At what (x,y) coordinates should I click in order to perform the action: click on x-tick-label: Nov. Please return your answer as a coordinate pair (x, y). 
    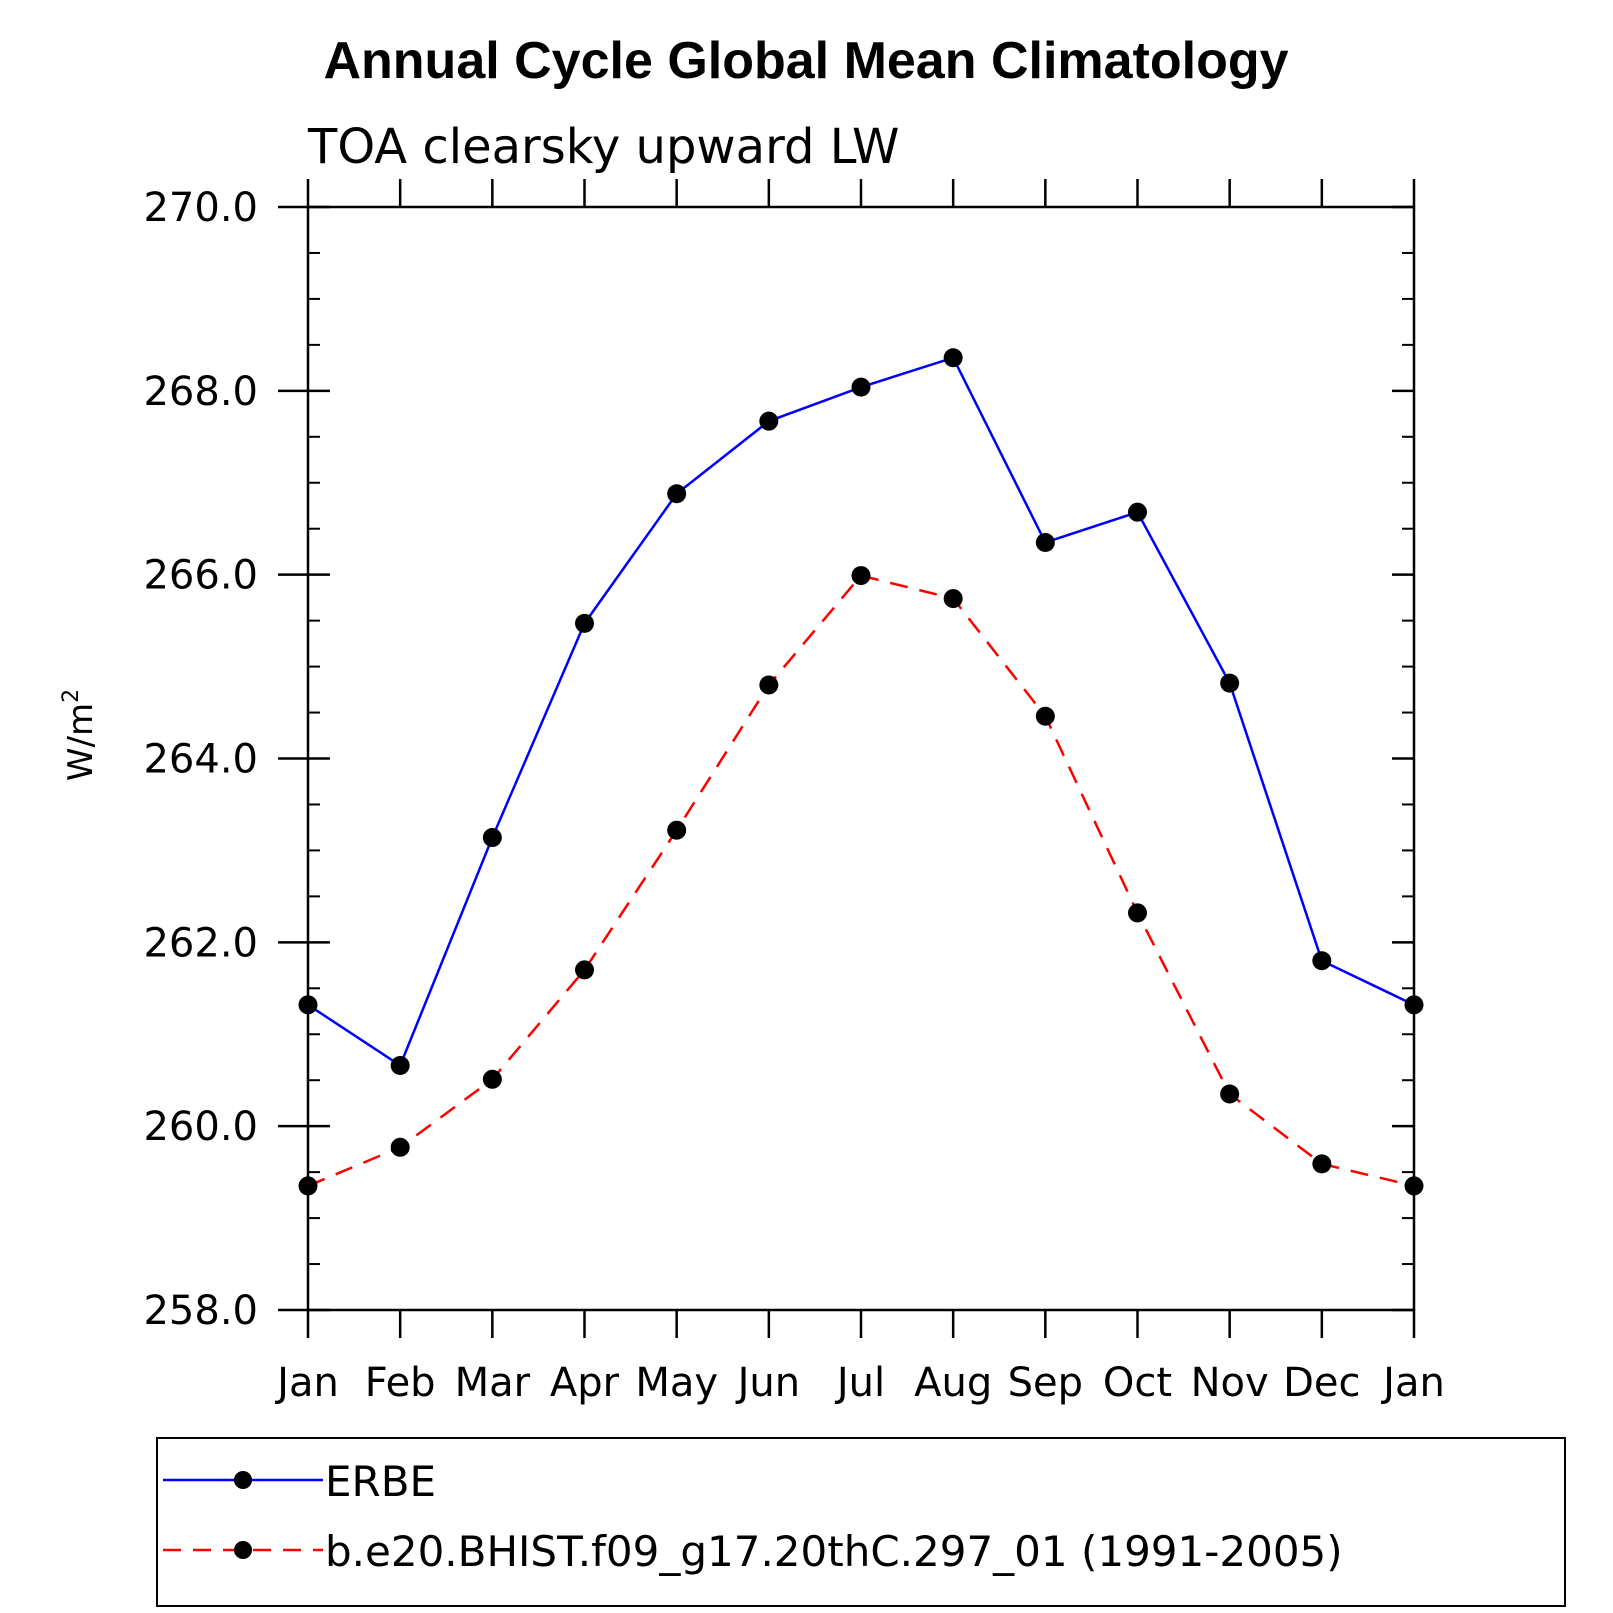
    Looking at the image, I should click on (1230, 1383).